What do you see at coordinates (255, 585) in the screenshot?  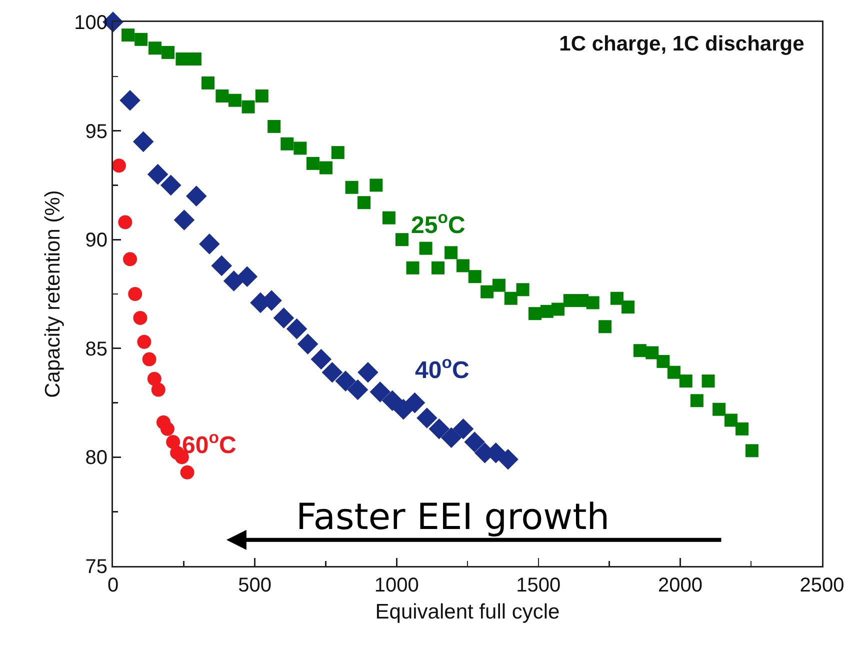 I see `x-tick-label: 500` at bounding box center [255, 585].